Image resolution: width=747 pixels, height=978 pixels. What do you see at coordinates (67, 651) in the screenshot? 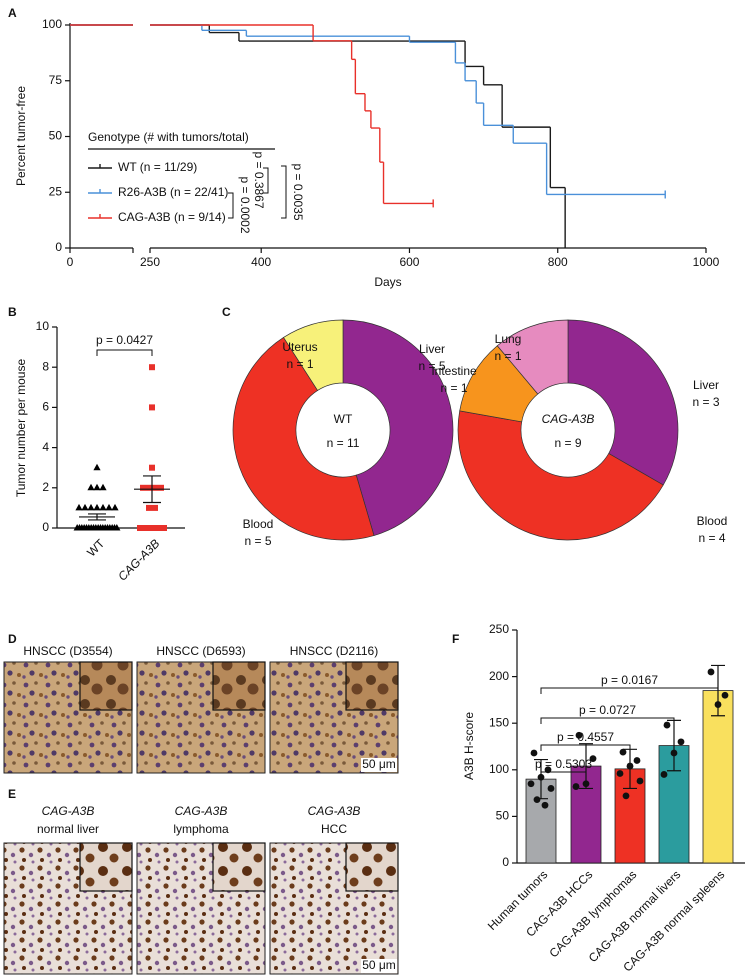
I see `micrograph-title: HNSCC (D3554)` at bounding box center [67, 651].